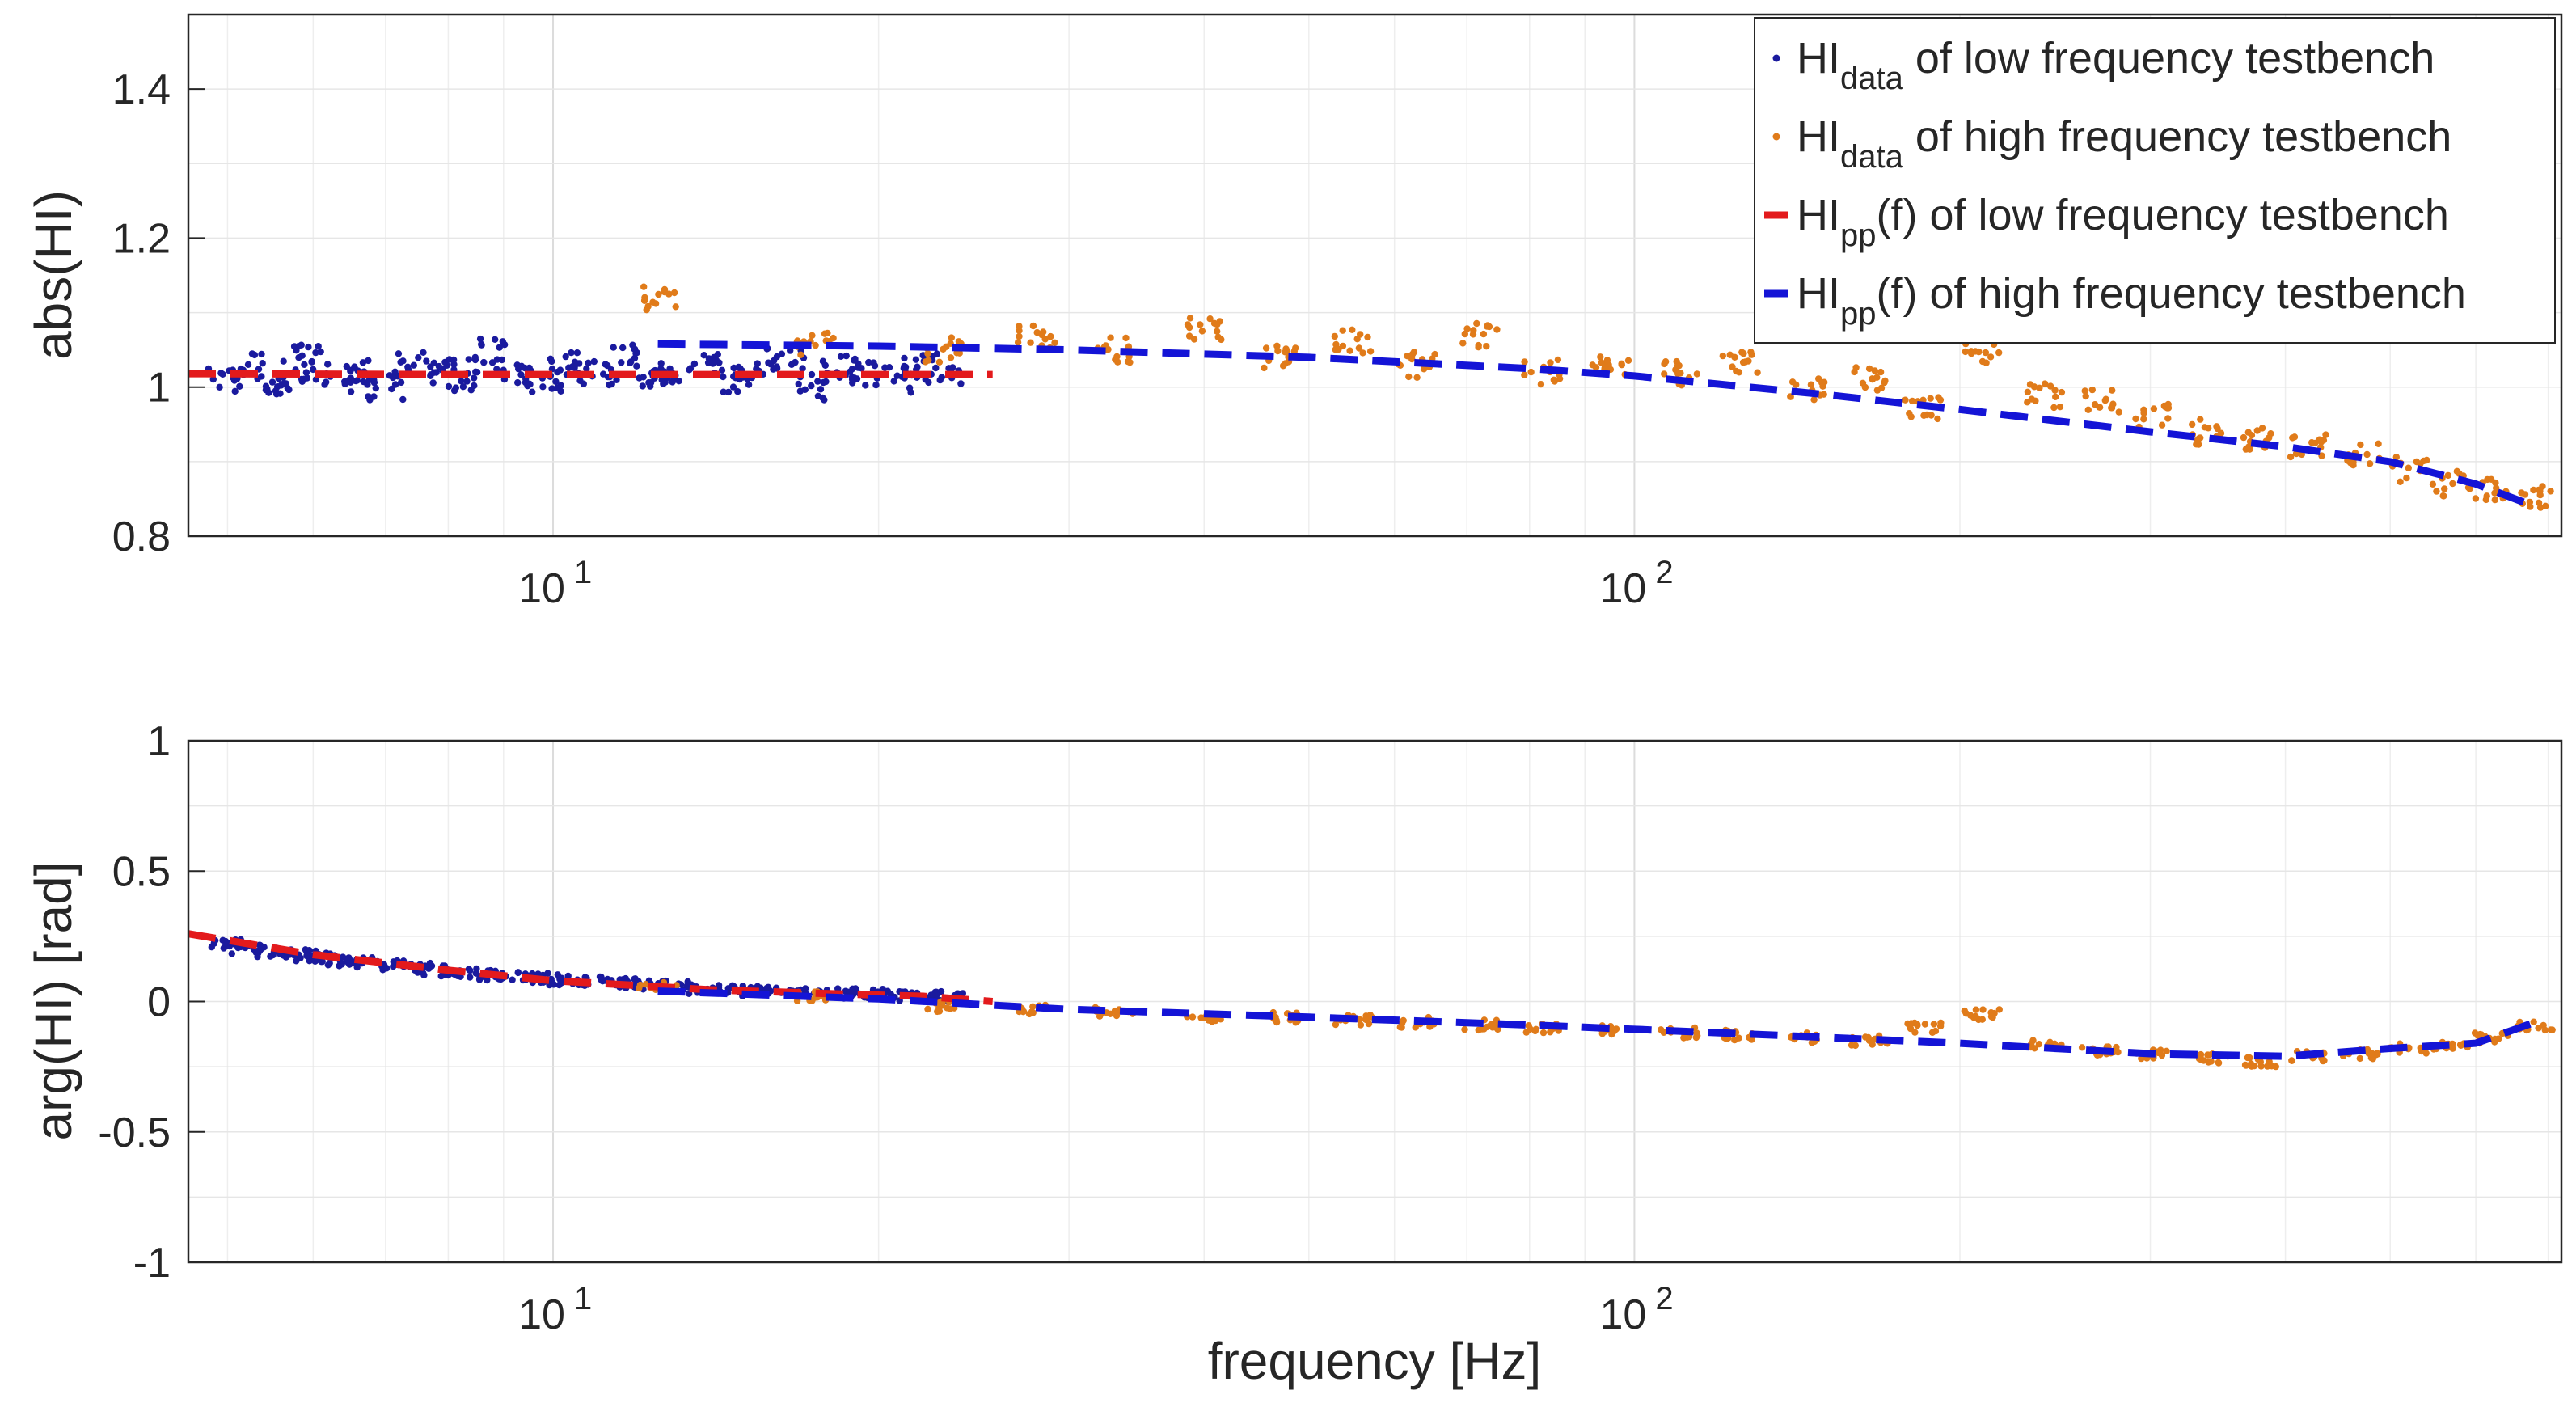  What do you see at coordinates (2123, 222) in the screenshot?
I see `legend-label: HIpp(f) of low frequency testbench` at bounding box center [2123, 222].